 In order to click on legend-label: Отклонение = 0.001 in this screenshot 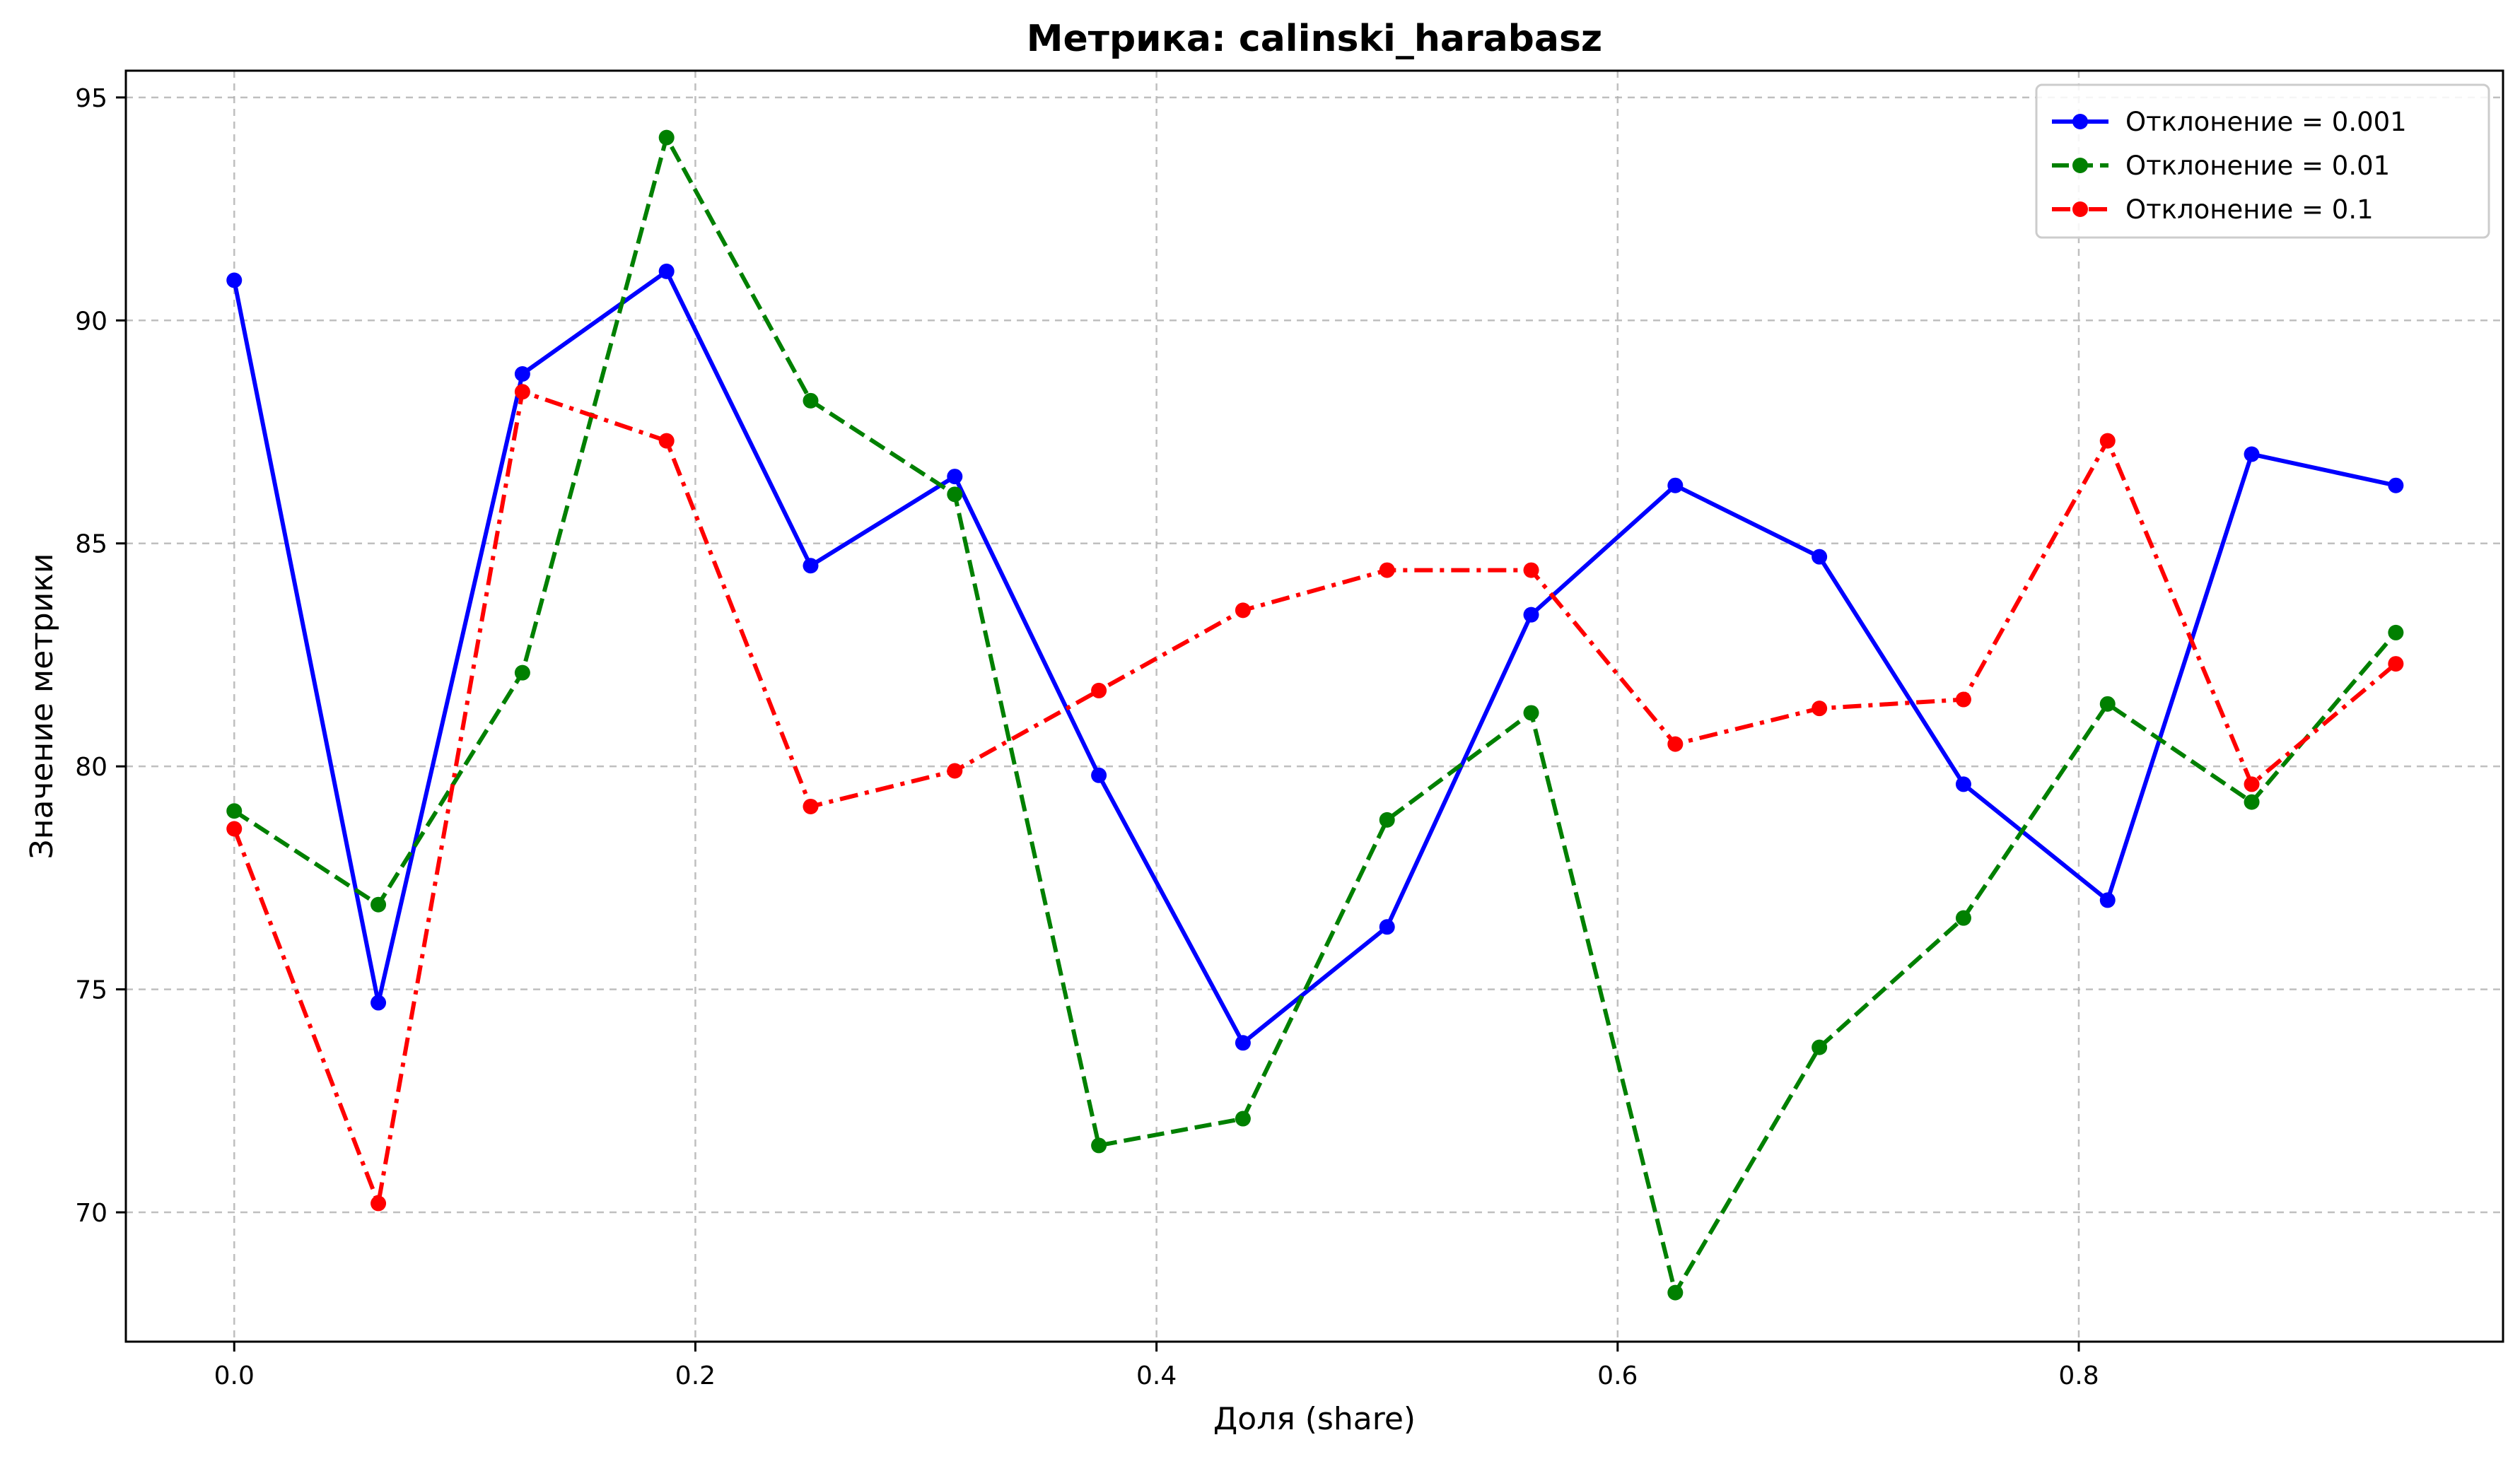, I will do `click(2266, 122)`.